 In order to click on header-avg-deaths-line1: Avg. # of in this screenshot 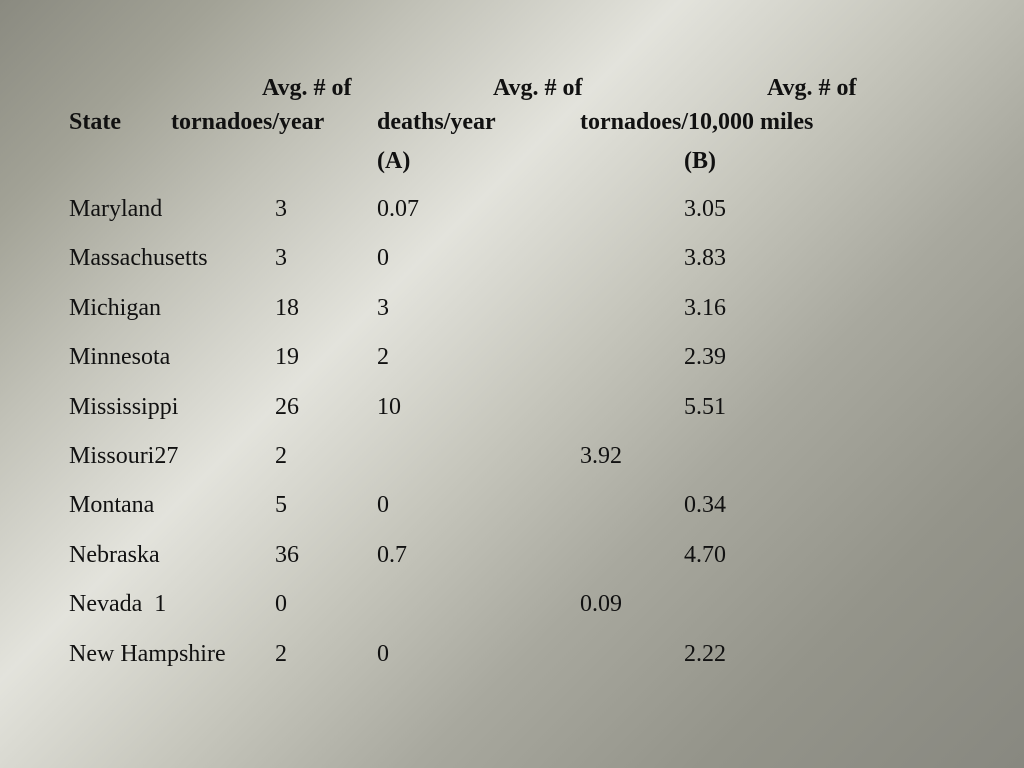, I will do `click(538, 88)`.